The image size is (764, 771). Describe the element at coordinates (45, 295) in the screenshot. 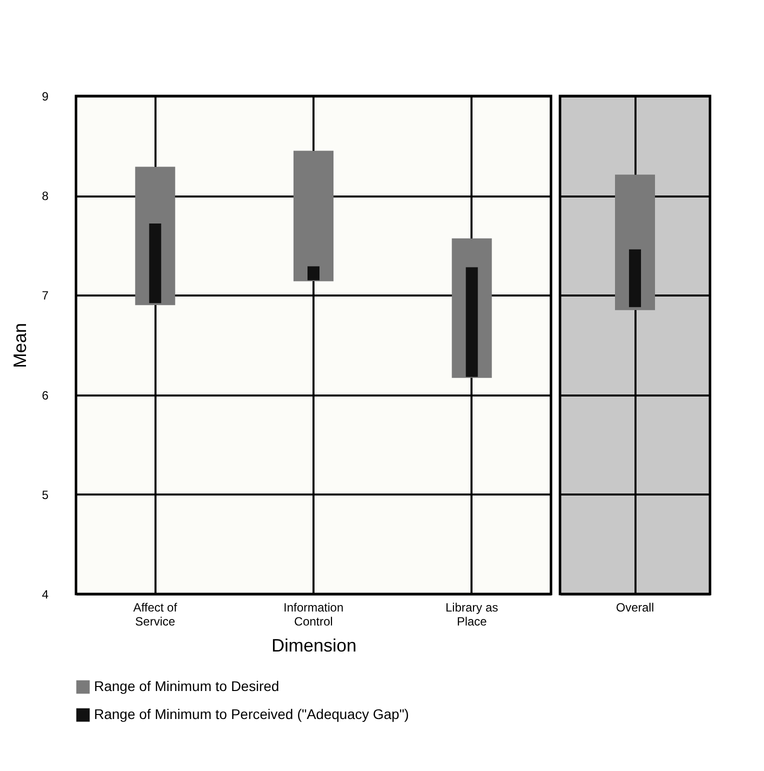

I see `y-tick-label: 7` at that location.